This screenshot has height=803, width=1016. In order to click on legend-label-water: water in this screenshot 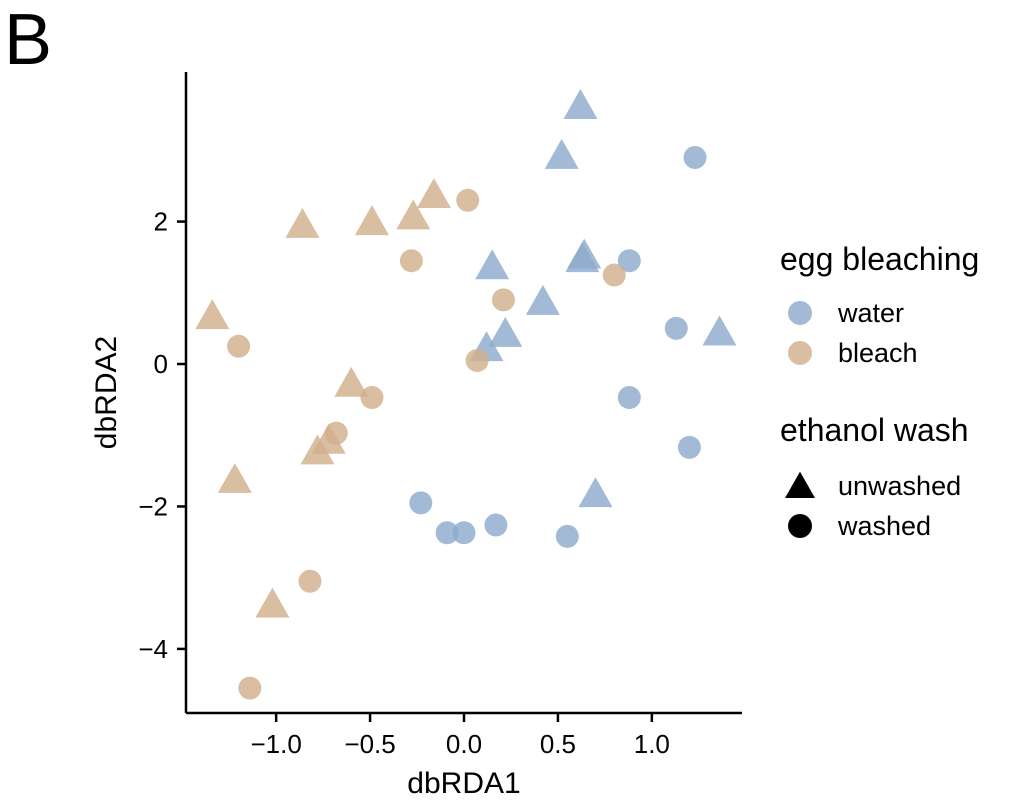, I will do `click(870, 313)`.